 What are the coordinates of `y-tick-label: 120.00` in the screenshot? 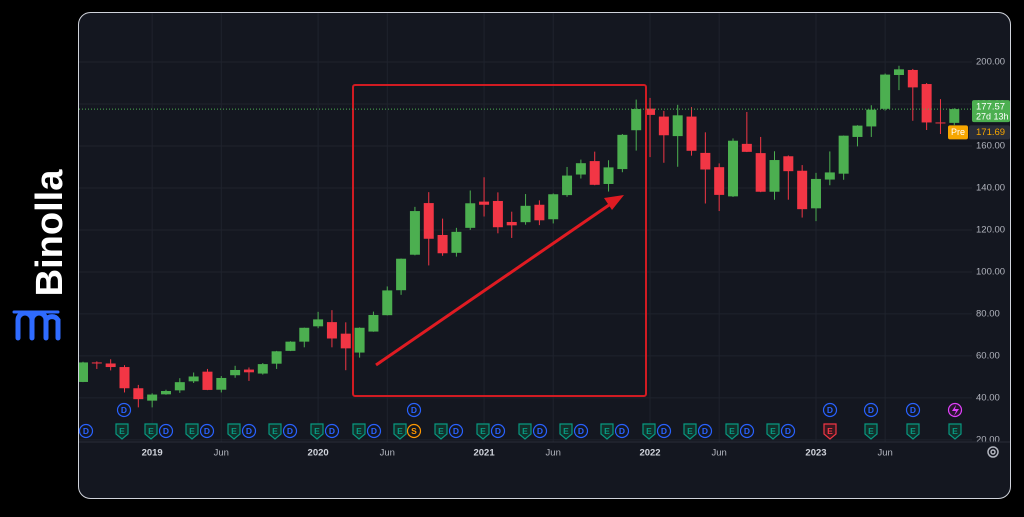 It's located at (990, 229).